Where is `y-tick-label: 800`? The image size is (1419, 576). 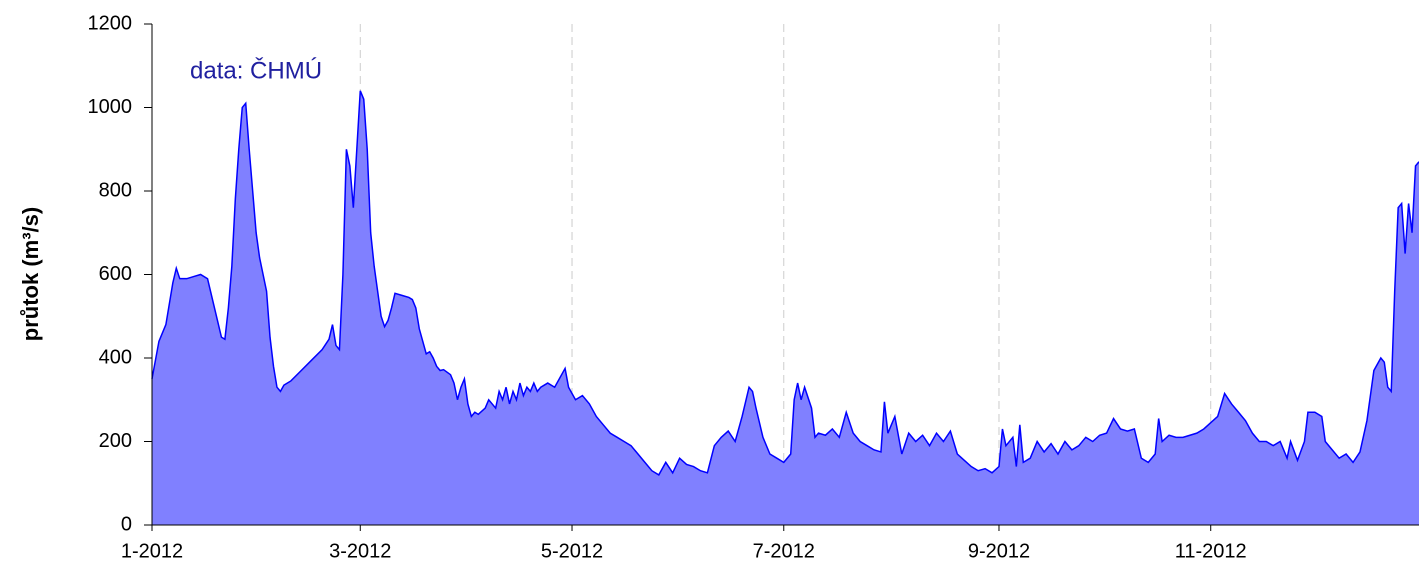
y-tick-label: 800 is located at coordinates (115, 190).